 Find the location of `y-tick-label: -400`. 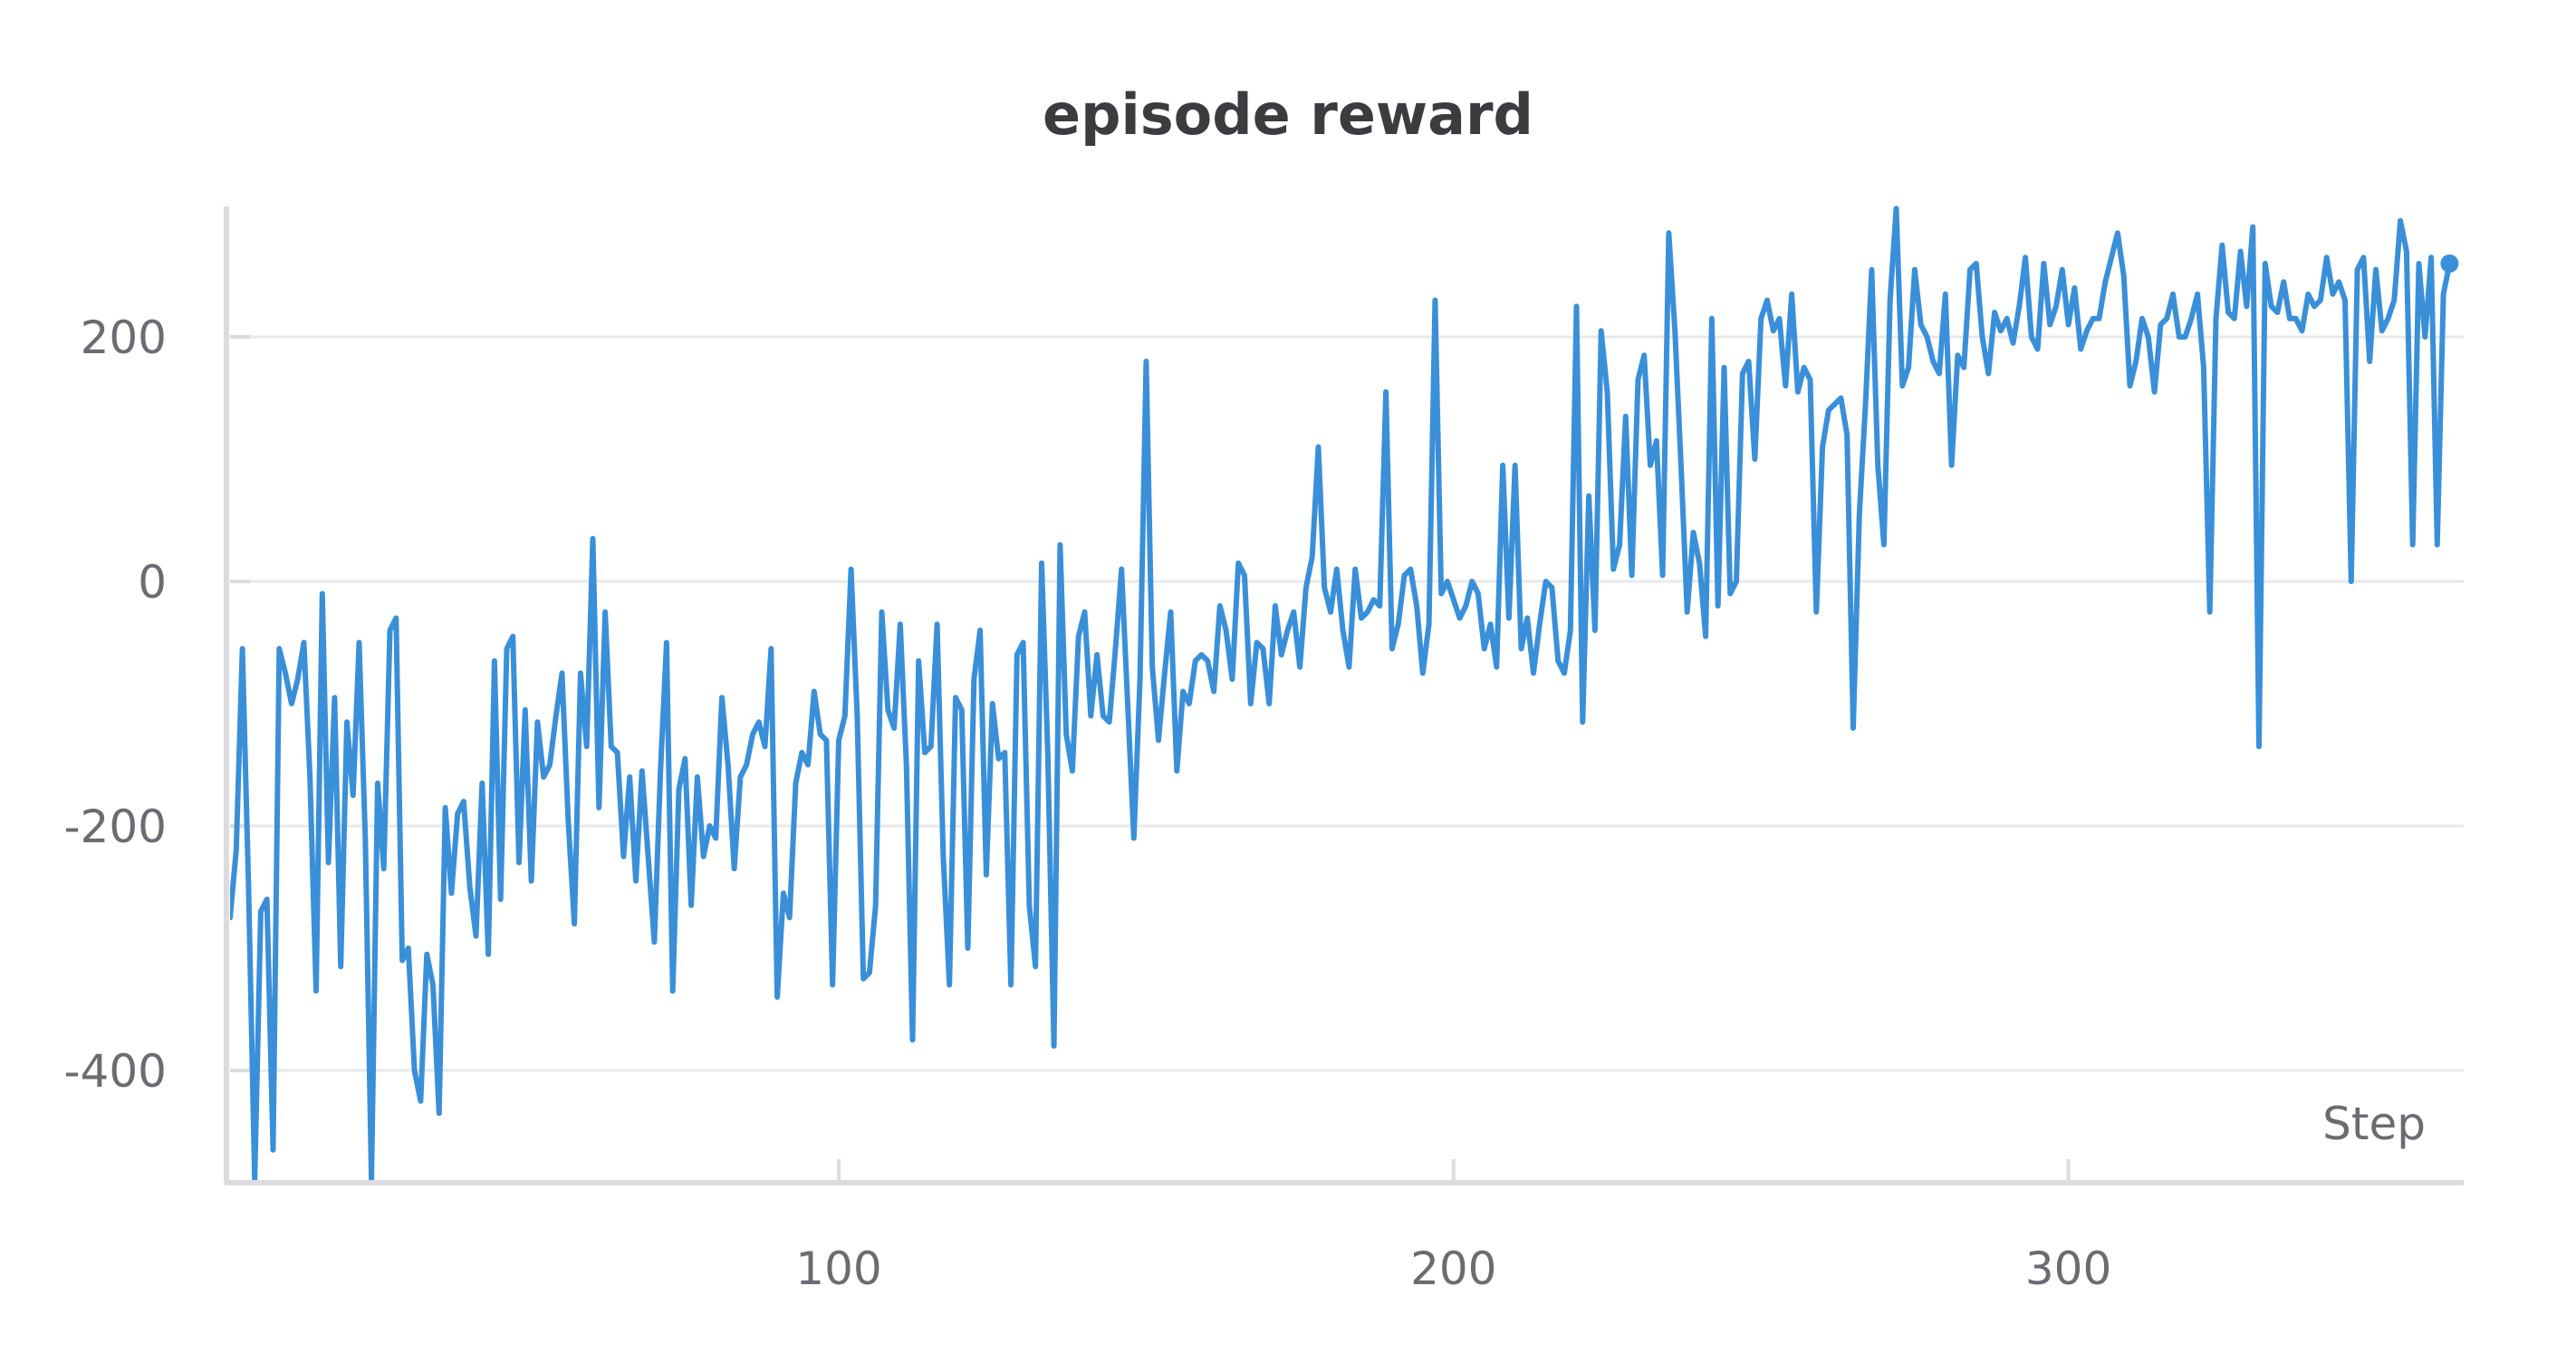

y-tick-label: -400 is located at coordinates (115, 1072).